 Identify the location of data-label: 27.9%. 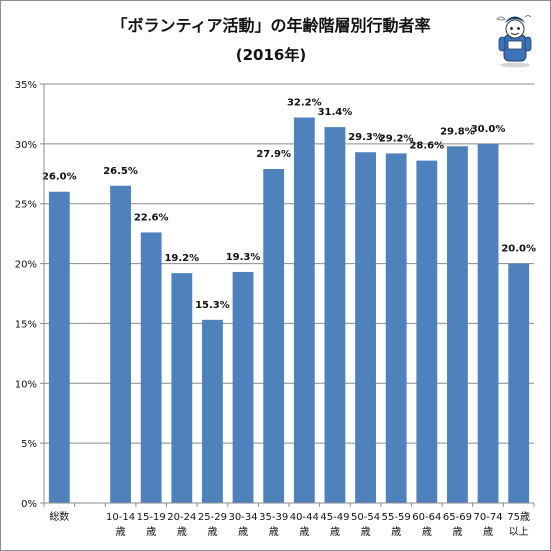
(273, 154).